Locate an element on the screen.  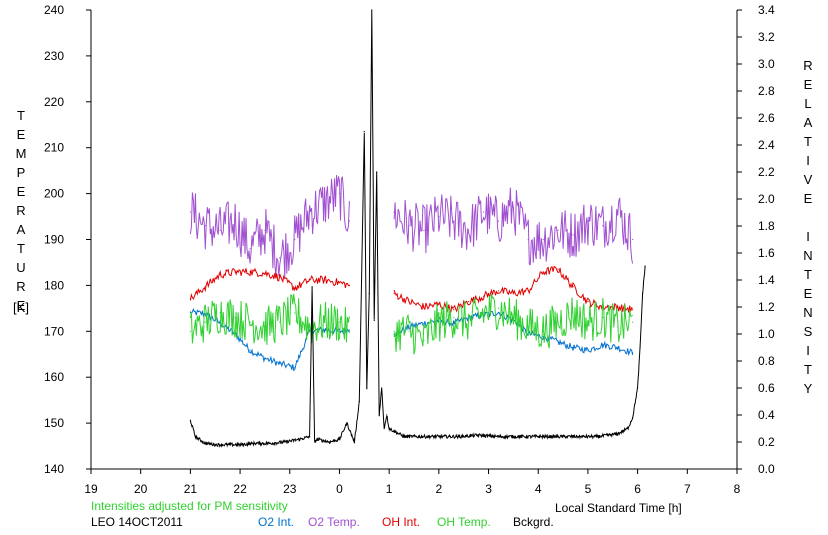
right-tick-label: 0.8 is located at coordinates (766, 361).